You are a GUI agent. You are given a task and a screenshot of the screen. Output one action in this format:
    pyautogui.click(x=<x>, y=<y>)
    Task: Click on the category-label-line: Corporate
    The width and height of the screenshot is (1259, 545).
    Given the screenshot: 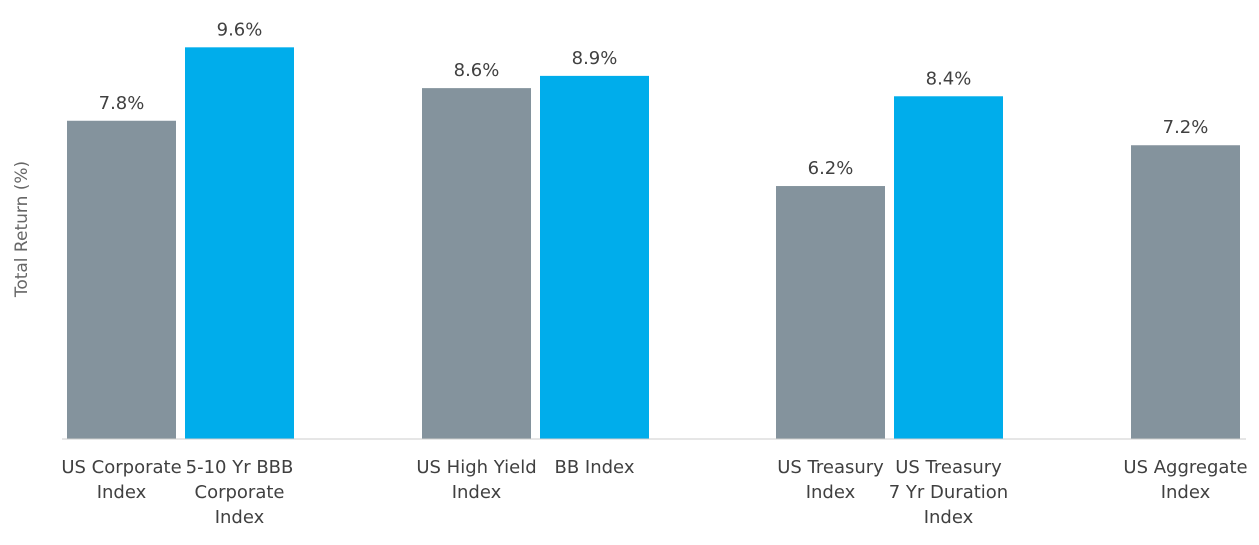 What is the action you would take?
    pyautogui.click(x=240, y=492)
    